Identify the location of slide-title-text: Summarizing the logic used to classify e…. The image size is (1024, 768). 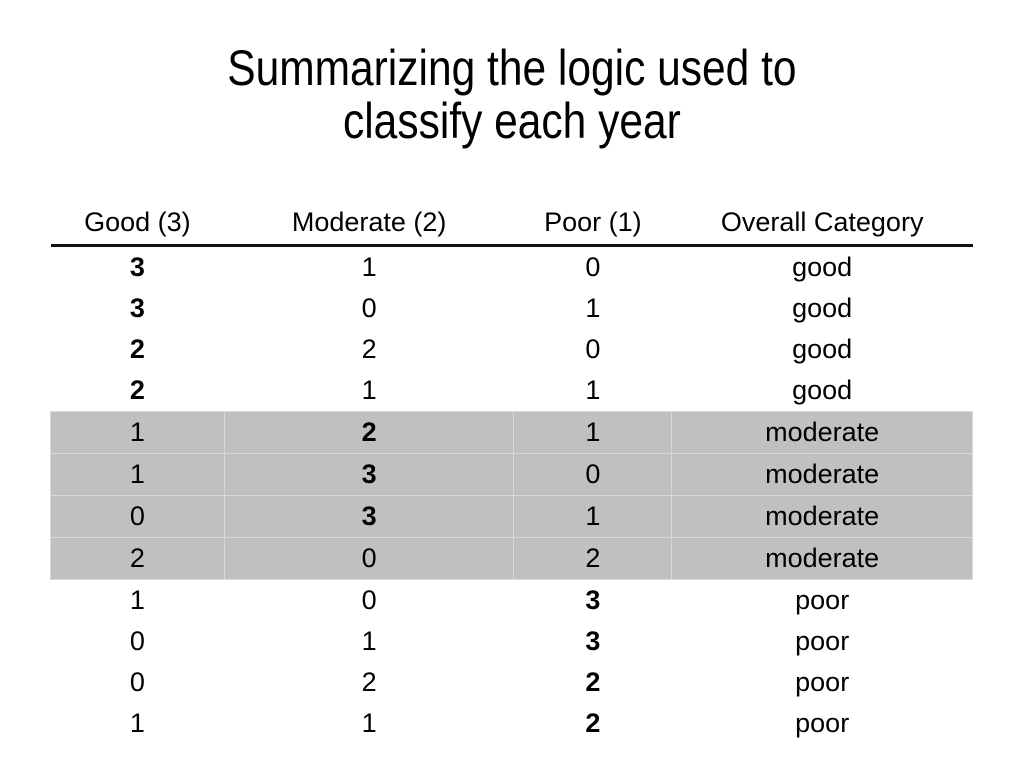
(511, 95).